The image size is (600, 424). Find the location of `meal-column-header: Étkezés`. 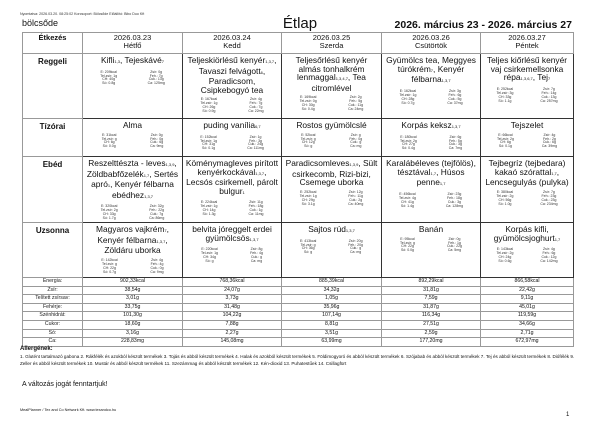

meal-column-header: Étkezés is located at coordinates (52, 43).